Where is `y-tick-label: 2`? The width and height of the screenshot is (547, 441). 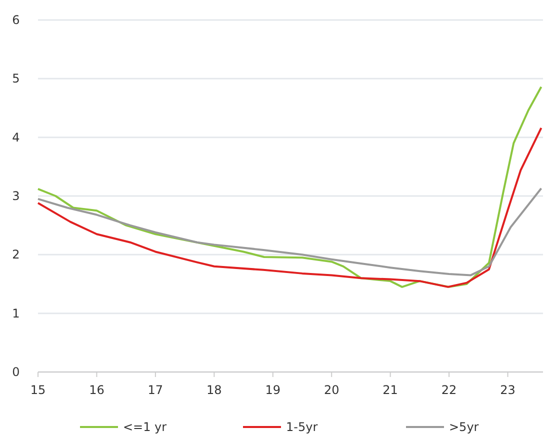 y-tick-label: 2 is located at coordinates (16, 255).